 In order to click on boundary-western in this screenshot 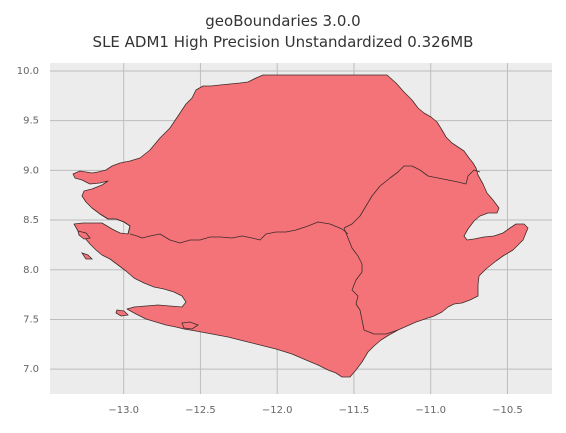, I will do `click(115, 224)`.